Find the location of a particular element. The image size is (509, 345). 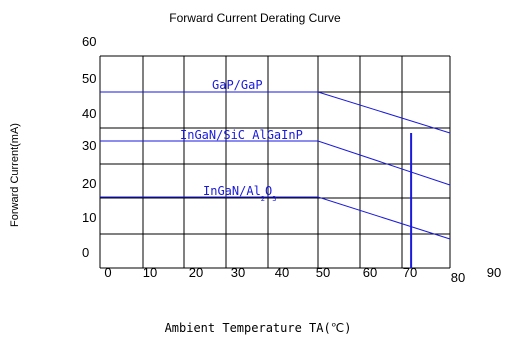

x-tick-label: 30 is located at coordinates (238, 272).